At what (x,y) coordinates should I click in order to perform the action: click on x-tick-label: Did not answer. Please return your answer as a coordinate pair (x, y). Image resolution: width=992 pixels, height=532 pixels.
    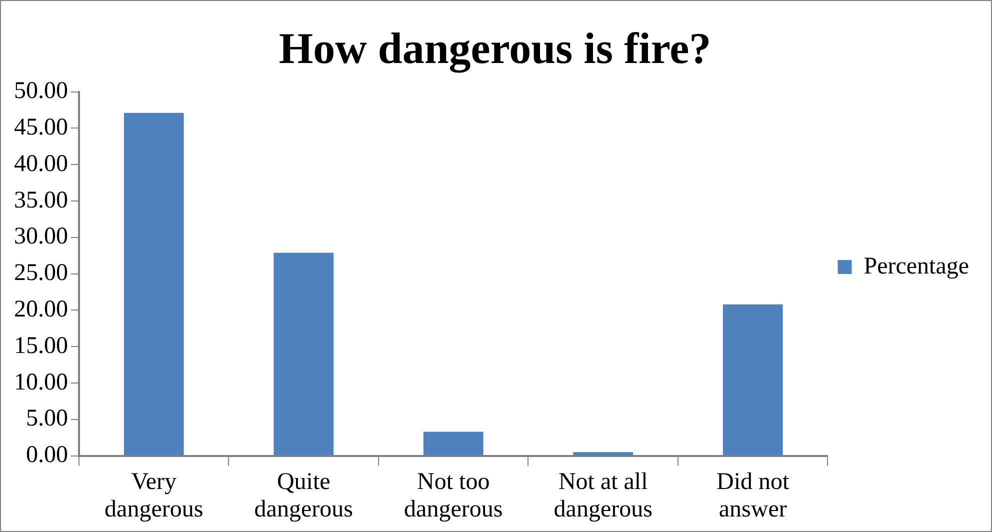
    Looking at the image, I should click on (753, 495).